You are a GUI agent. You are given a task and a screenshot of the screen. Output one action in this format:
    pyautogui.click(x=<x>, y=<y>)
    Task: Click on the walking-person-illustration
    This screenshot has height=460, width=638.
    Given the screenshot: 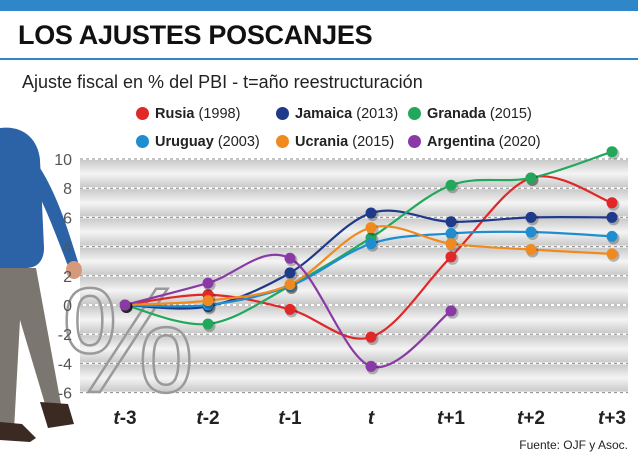 What is the action you would take?
    pyautogui.click(x=41, y=284)
    